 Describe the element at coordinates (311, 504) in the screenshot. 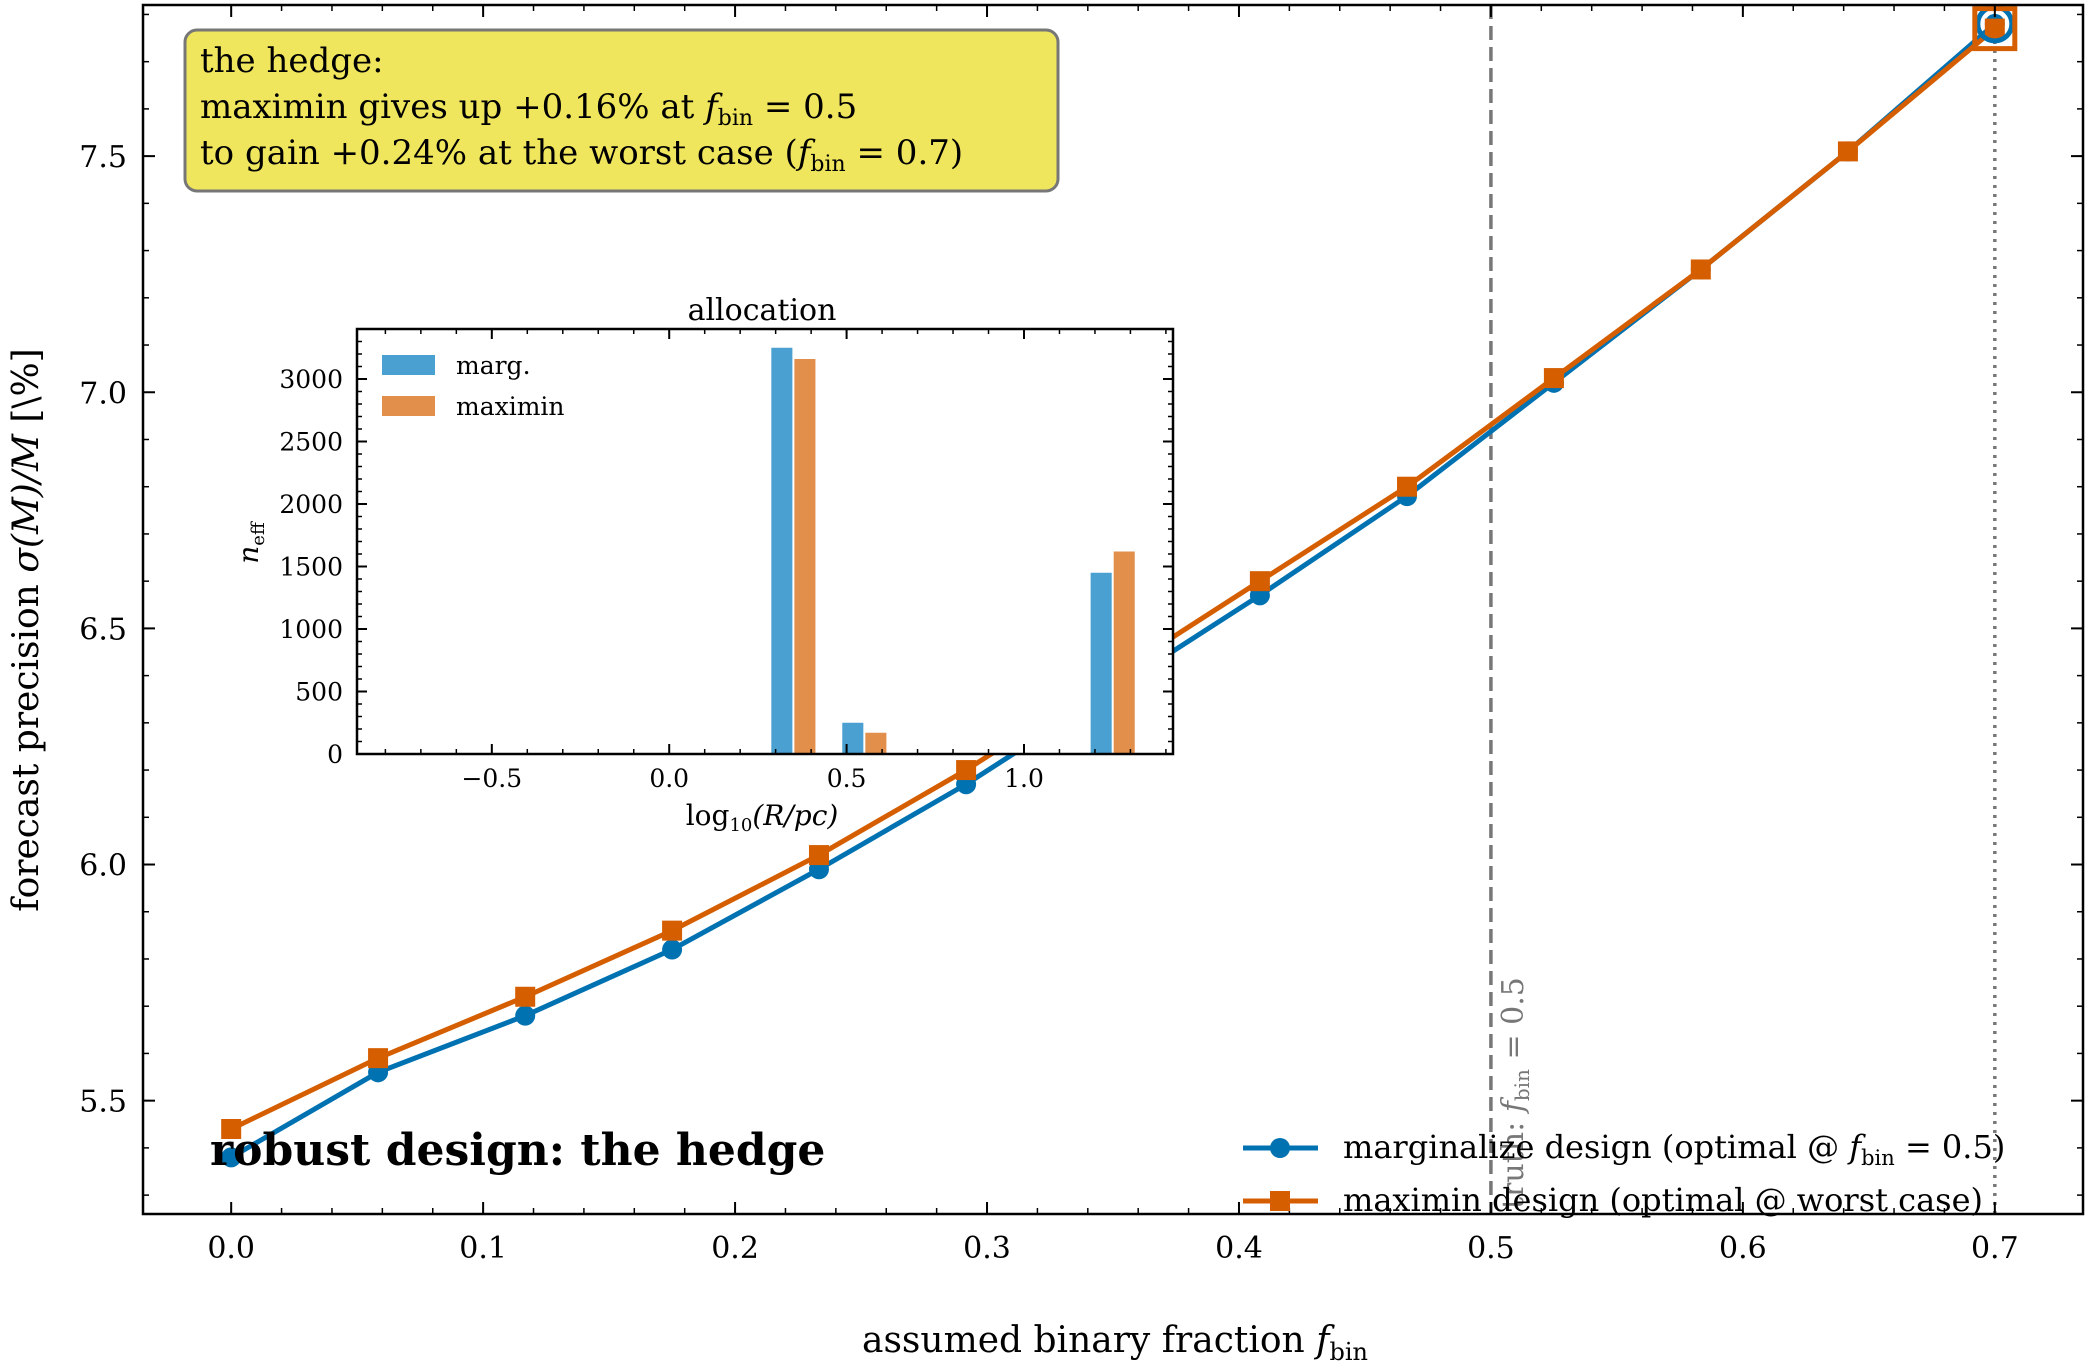

I see `inset-y-tick-label: 2000` at that location.